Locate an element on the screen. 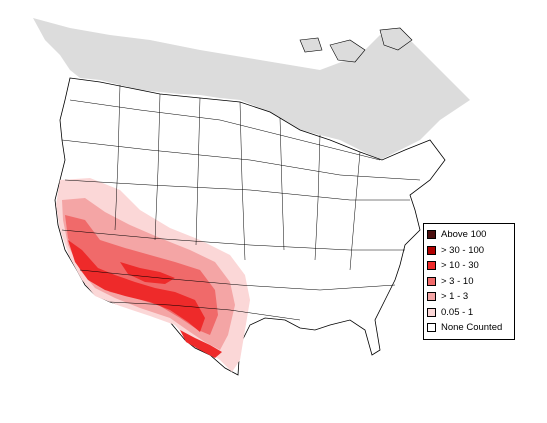 The height and width of the screenshot is (423, 547). legend-item-none-counted: None Counted is located at coordinates (469, 328).